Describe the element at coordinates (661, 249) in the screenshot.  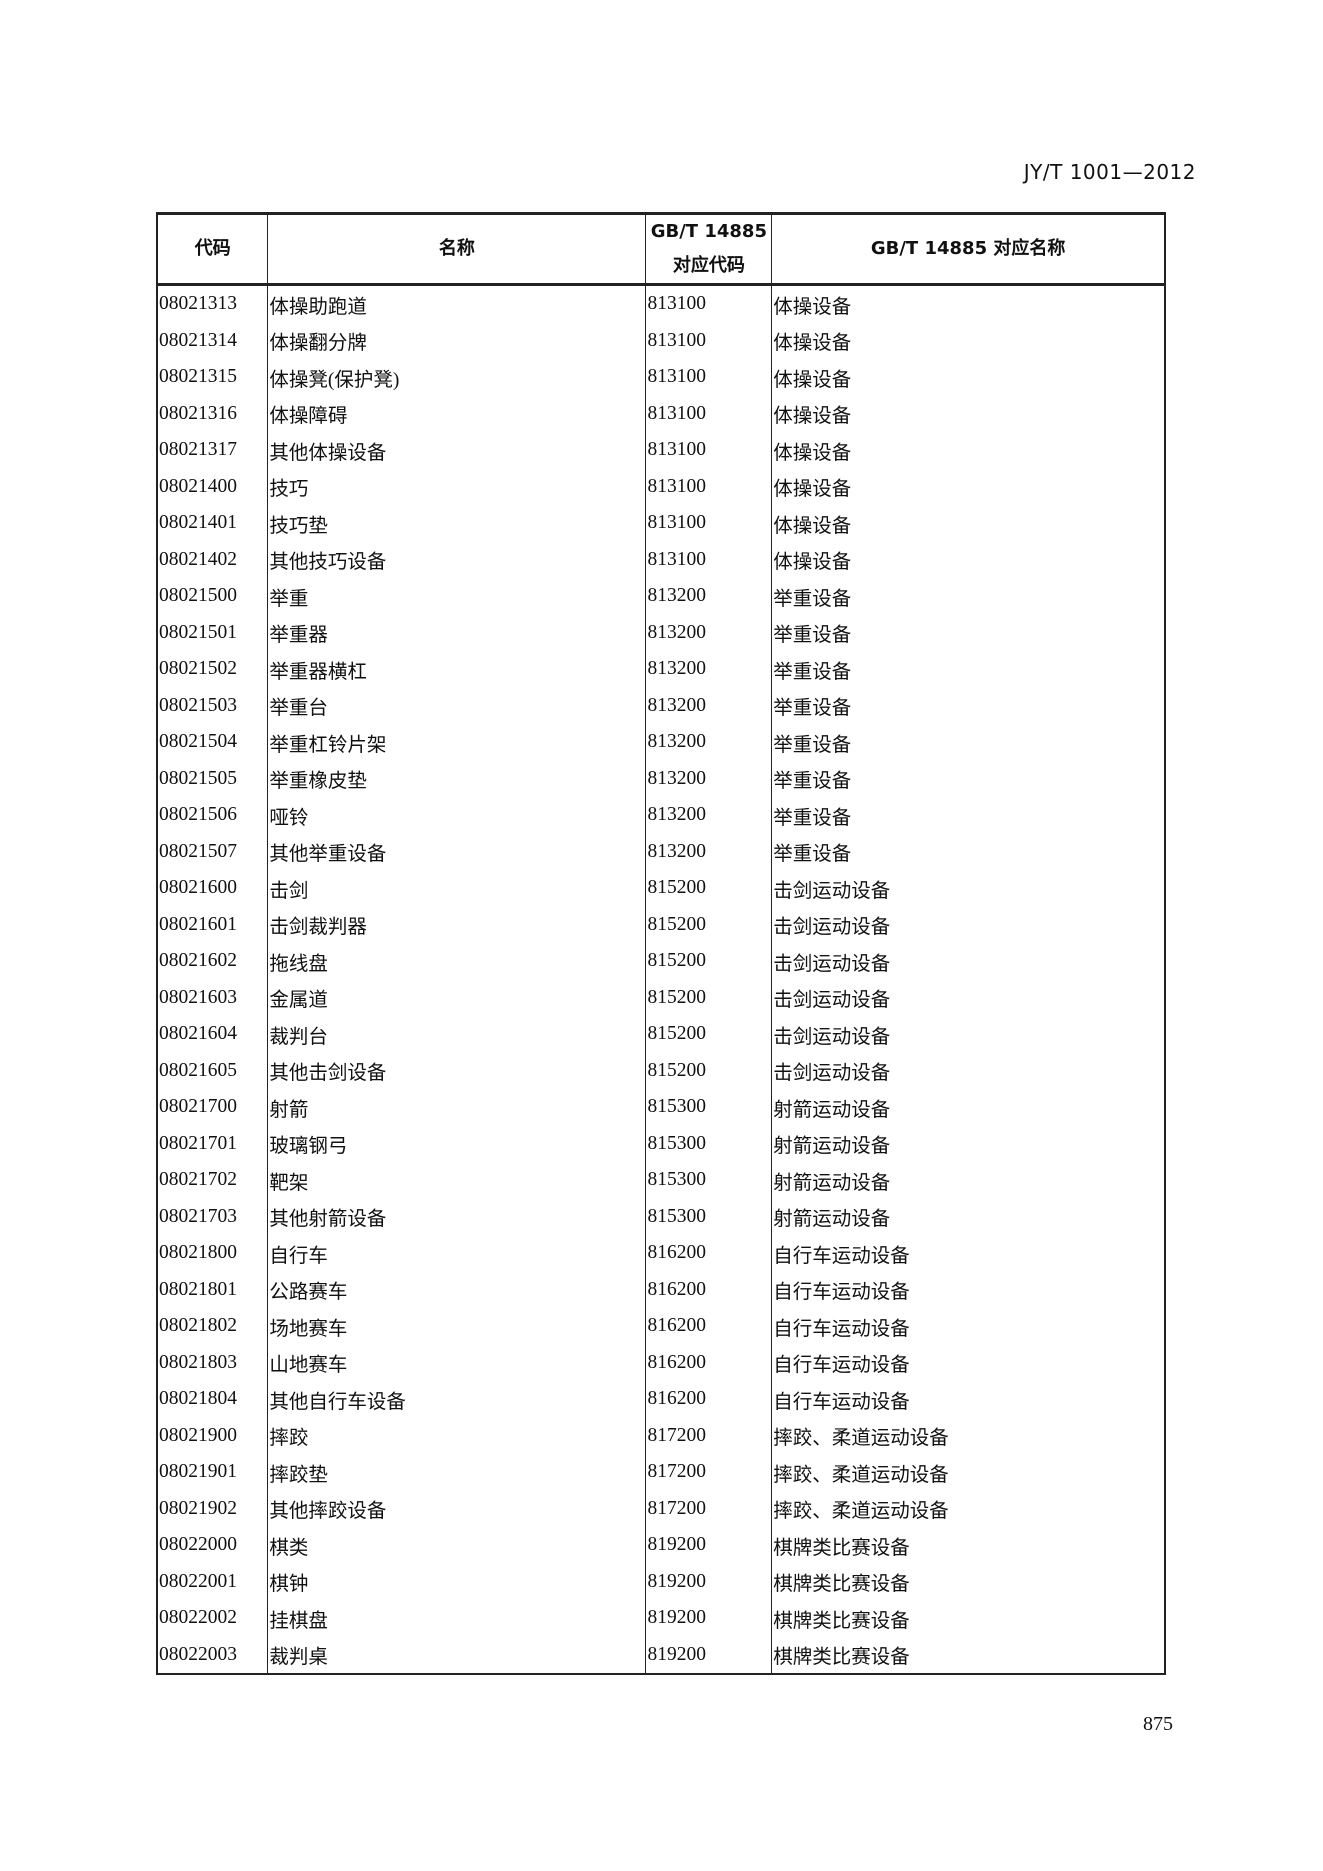
I see `table-header-row: 代码 名称 GB/T 14885 对应代码 GB/T 14885 对应名称` at that location.